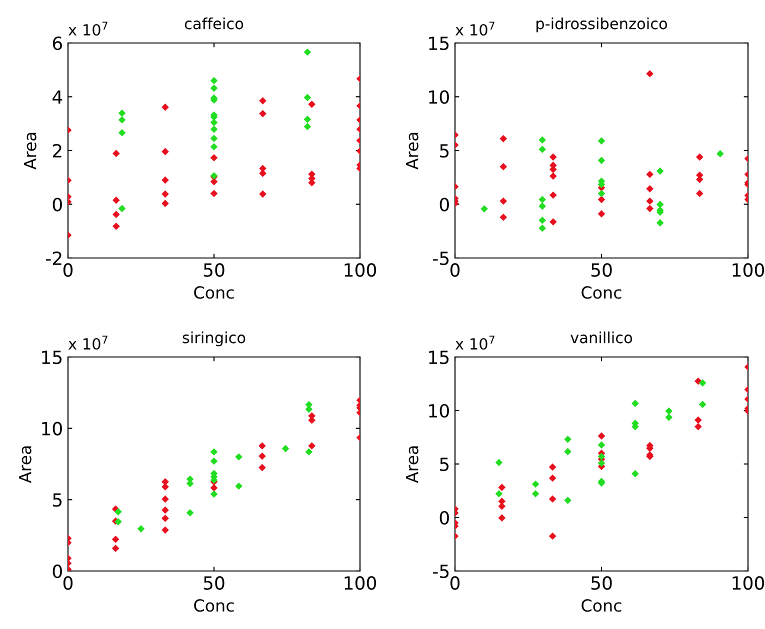 The height and width of the screenshot is (629, 765). Describe the element at coordinates (444, 517) in the screenshot. I see `y-tick-label: 0` at that location.